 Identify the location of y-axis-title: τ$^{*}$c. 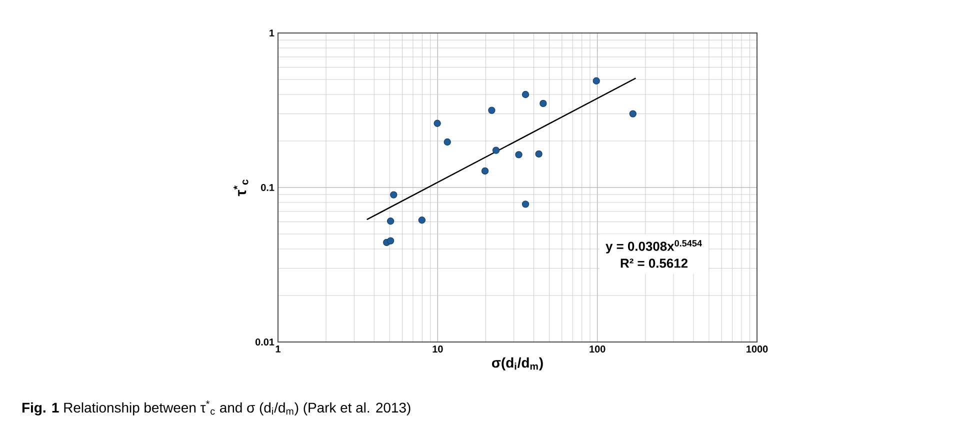
(241, 188).